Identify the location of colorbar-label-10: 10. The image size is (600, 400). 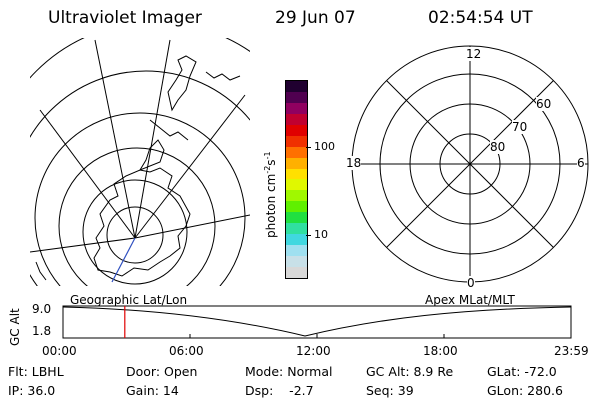
(321, 234).